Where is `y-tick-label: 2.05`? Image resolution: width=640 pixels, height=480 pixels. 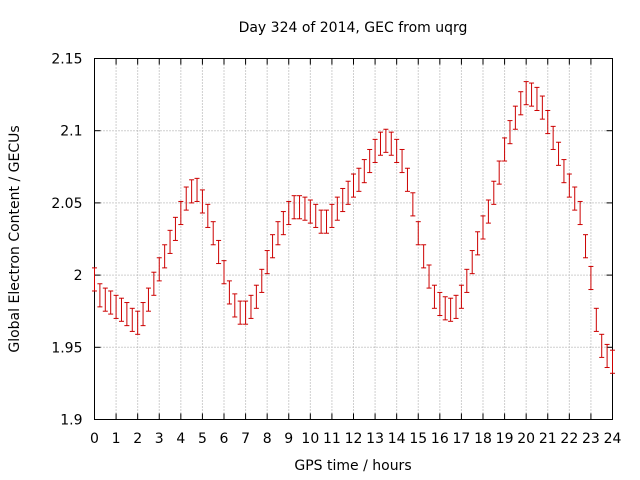 y-tick-label: 2.05 is located at coordinates (66, 204).